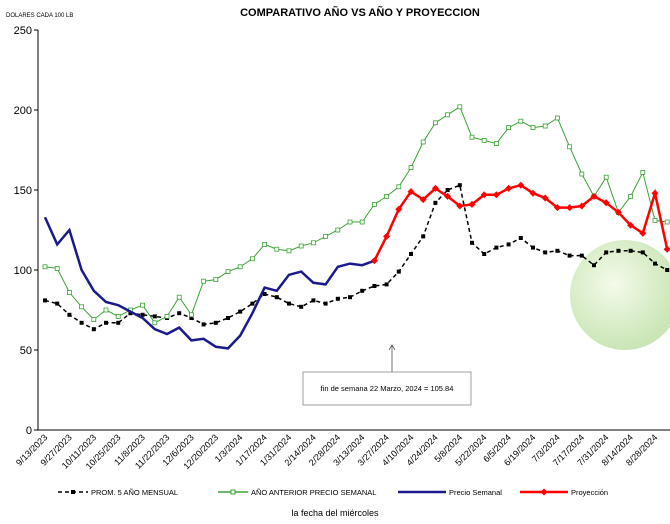 Image resolution: width=670 pixels, height=524 pixels. What do you see at coordinates (23, 191) in the screenshot?
I see `y-tick-label: 150` at bounding box center [23, 191].